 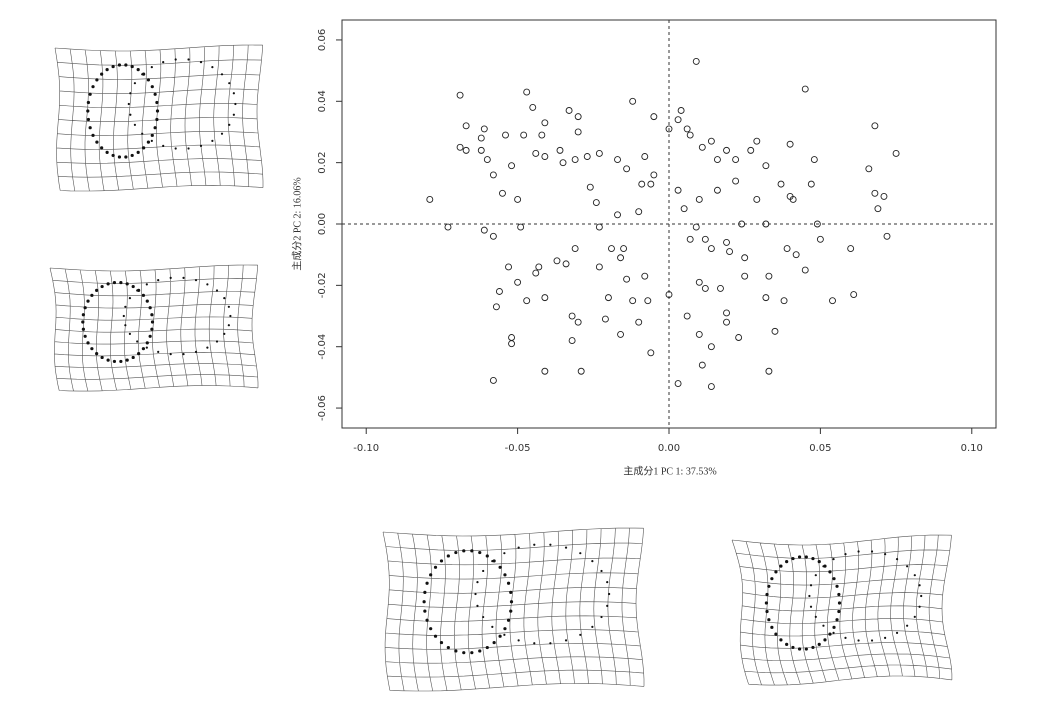 I want to click on y-axis-label: 主成分2 PC 2: 16.06%, so click(x=297, y=223).